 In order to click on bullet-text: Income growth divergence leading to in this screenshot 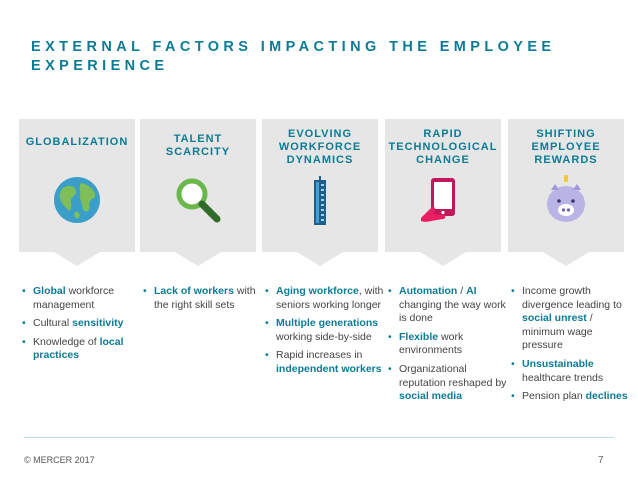, I will do `click(572, 298)`.